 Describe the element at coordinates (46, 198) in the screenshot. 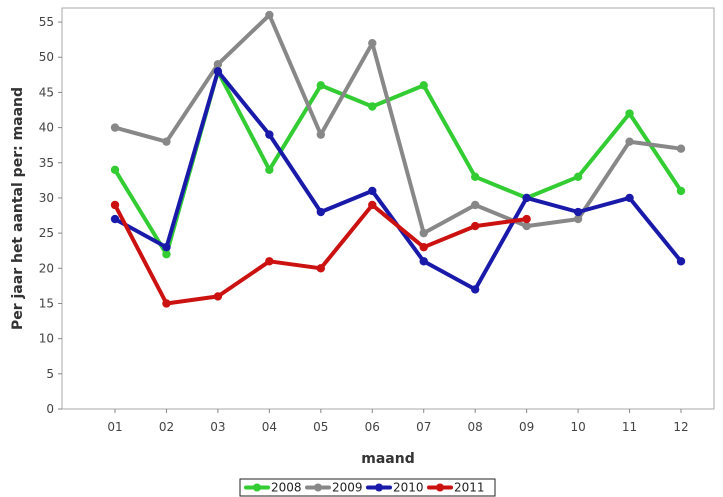

I see `y-tick-label: 30` at that location.